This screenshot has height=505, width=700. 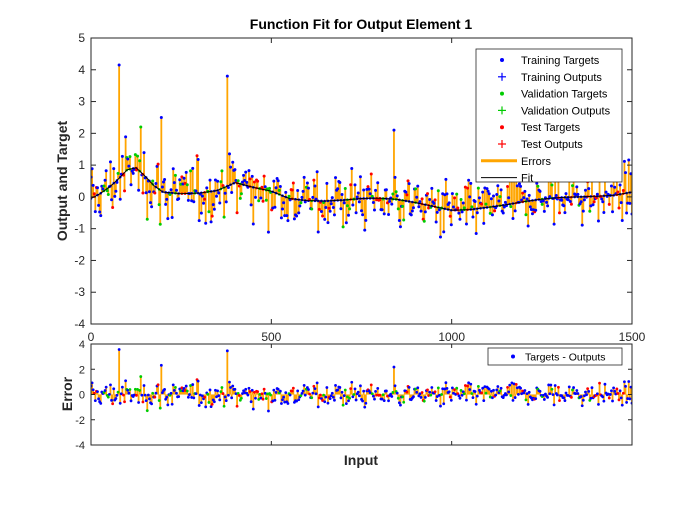 I want to click on top-y-tick-label: 1, so click(x=81, y=165).